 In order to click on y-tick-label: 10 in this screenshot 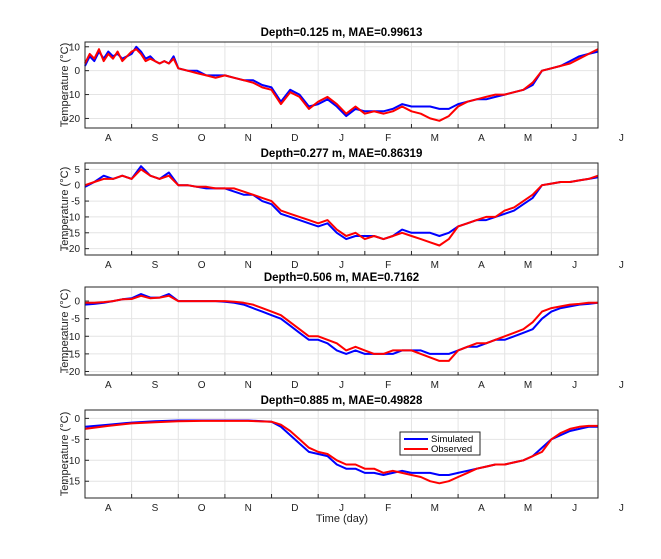, I will do `click(75, 47)`.